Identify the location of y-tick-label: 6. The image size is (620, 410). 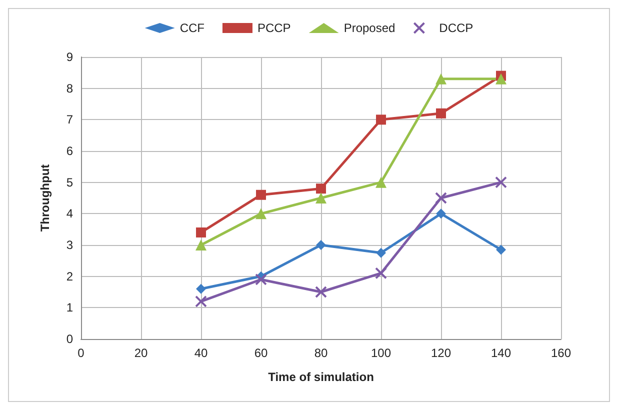
(70, 151).